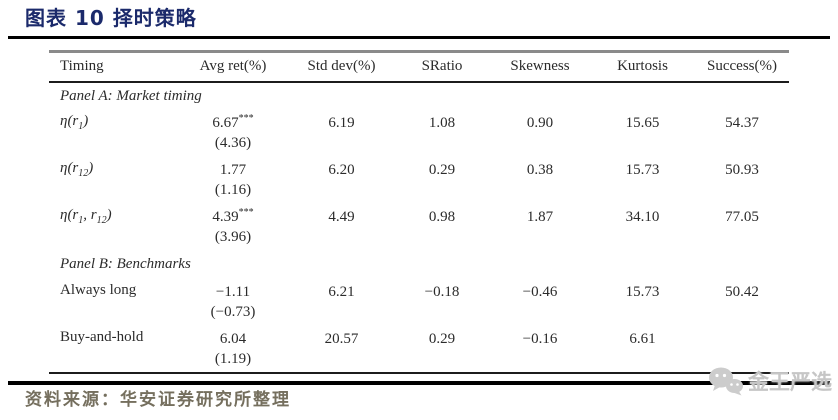  Describe the element at coordinates (74, 122) in the screenshot. I see `row-label: η(r1)` at that location.